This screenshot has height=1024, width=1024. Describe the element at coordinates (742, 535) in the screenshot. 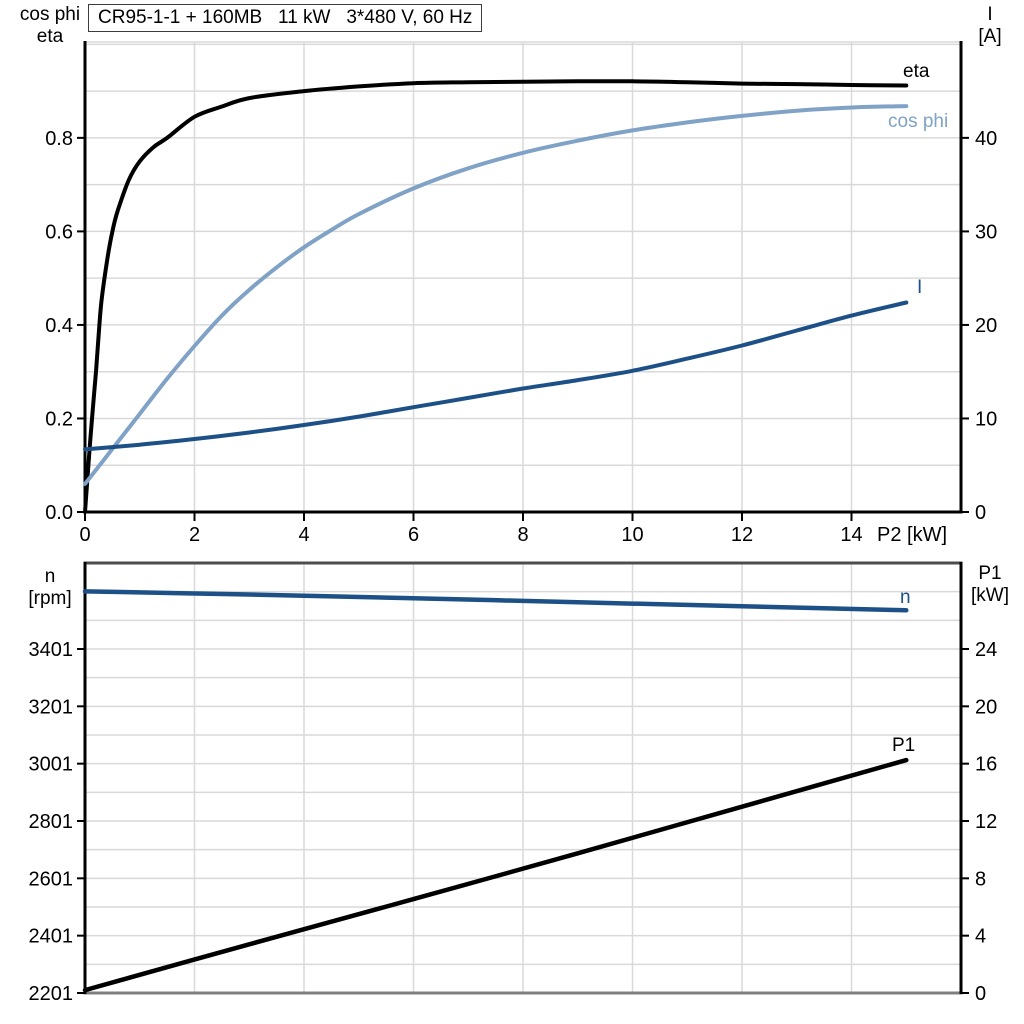

I see `x-tick-label: 12` at that location.